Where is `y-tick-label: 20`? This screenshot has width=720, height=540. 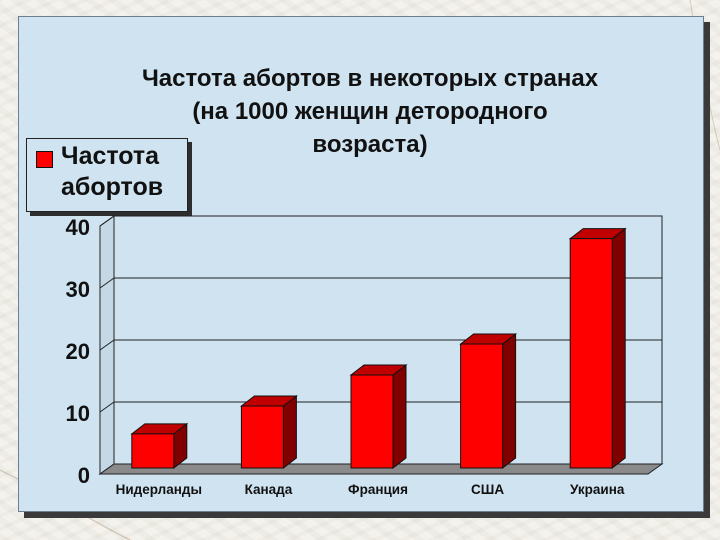 y-tick-label: 20 is located at coordinates (78, 351).